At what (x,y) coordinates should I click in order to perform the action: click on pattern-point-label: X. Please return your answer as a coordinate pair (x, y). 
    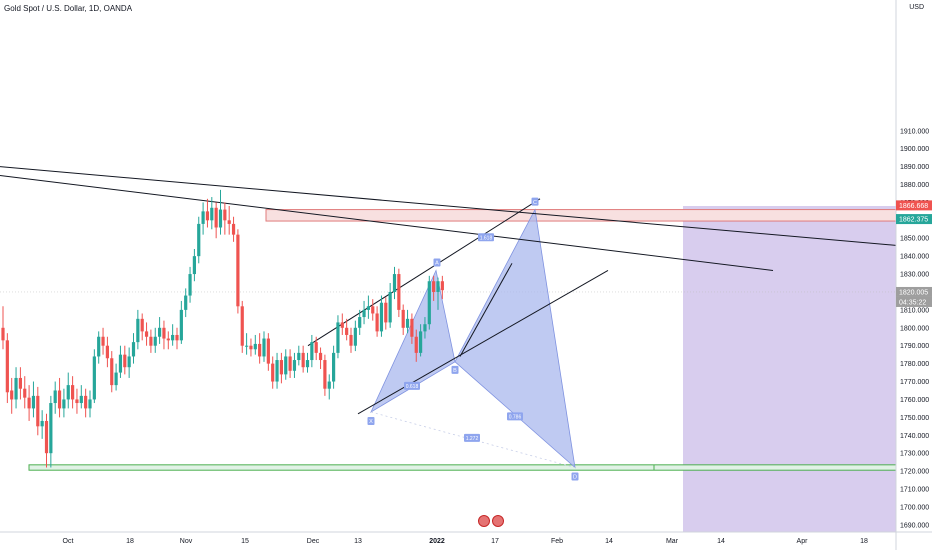
    Looking at the image, I should click on (371, 422).